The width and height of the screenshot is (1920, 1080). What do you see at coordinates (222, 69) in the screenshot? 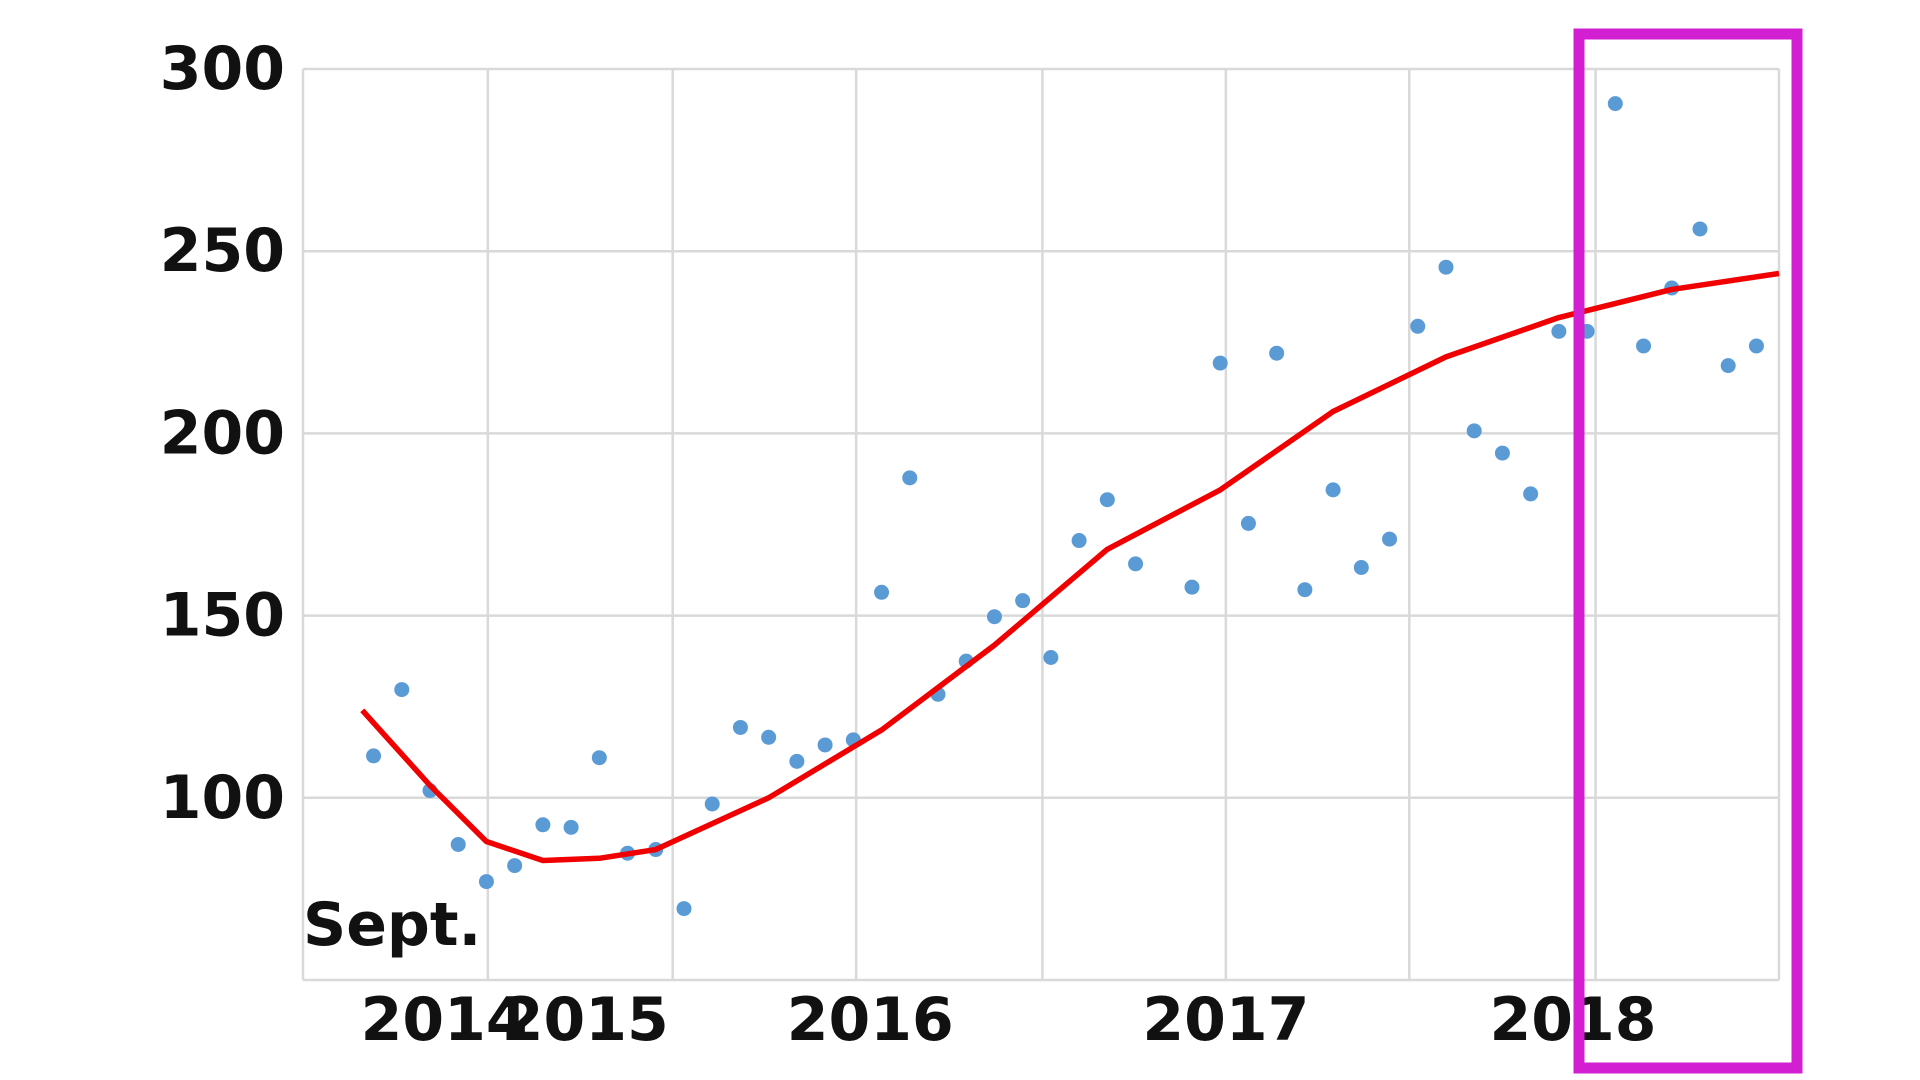
I see `y-tick-label: 300` at bounding box center [222, 69].